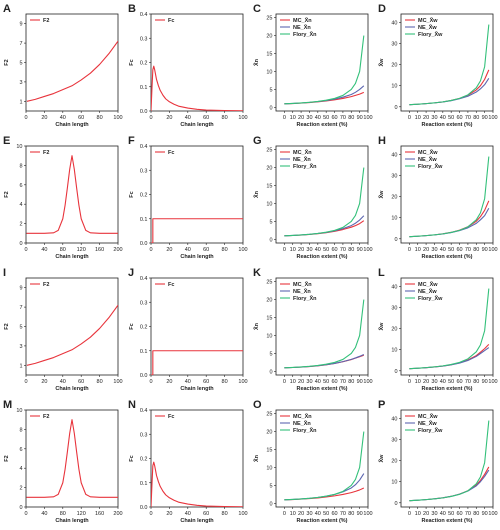  I want to click on y-tick-label: 6, so click(20, 186).